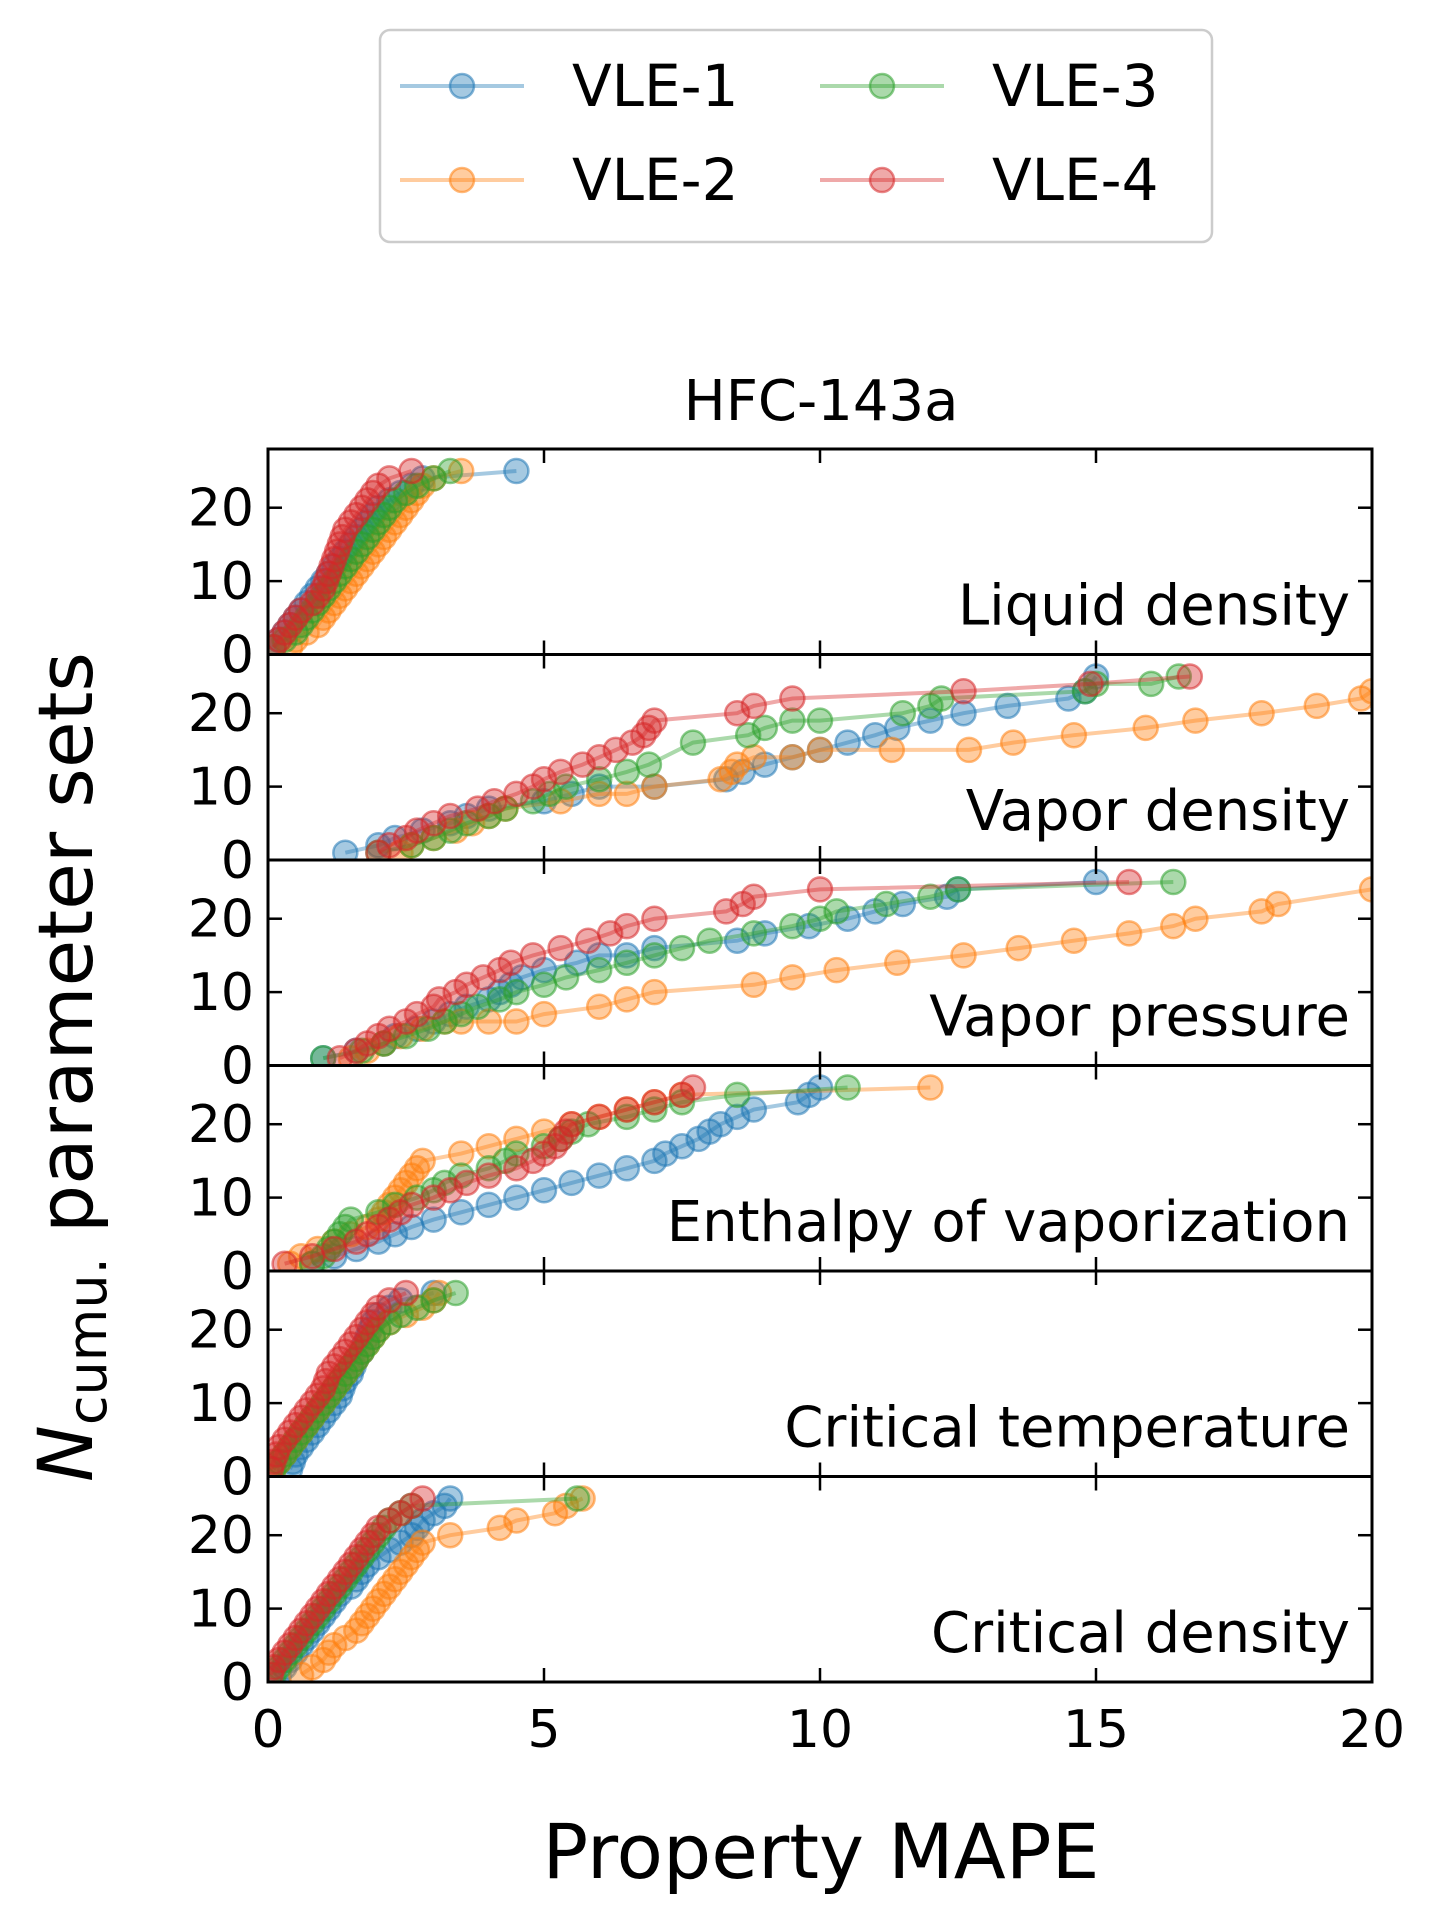 The width and height of the screenshot is (1452, 1929). I want to click on x-tick-label: 0, so click(267, 1730).